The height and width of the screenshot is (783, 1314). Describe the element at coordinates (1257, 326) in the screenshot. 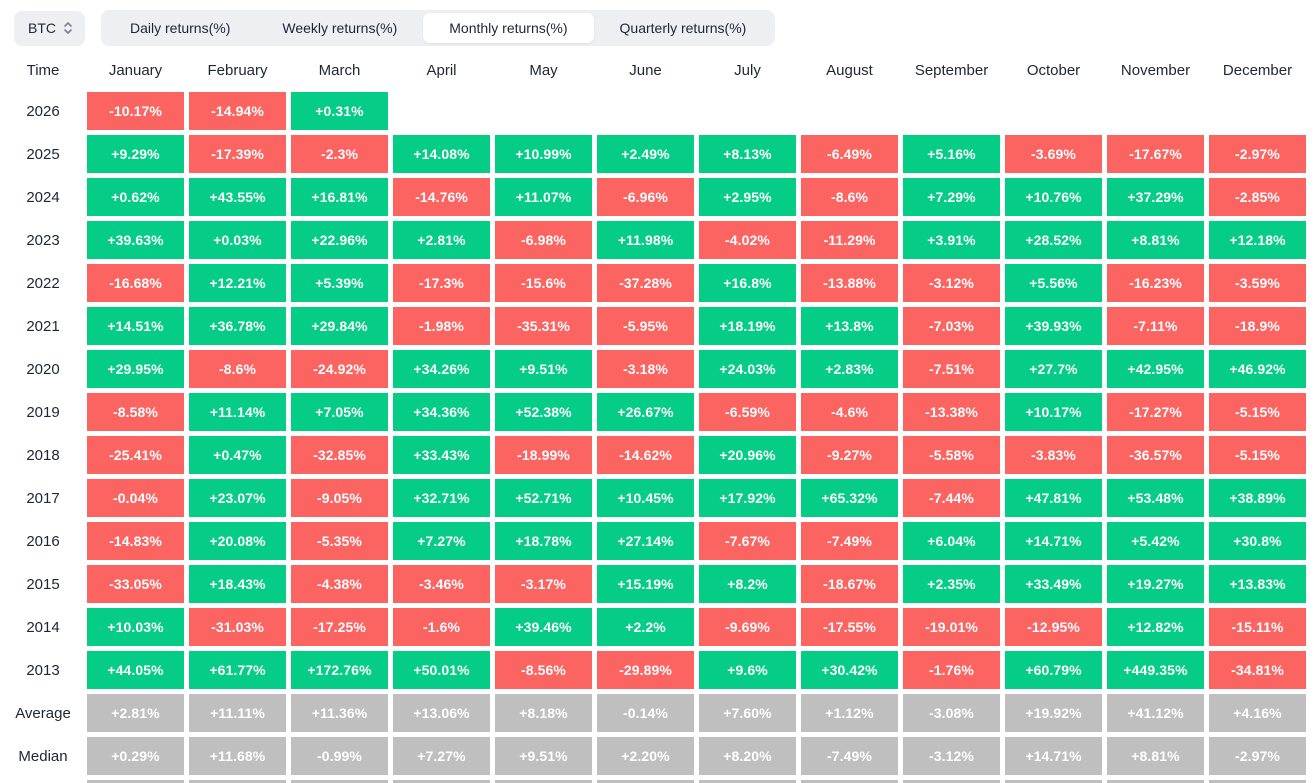

I see `return-cell: -18.9%` at that location.